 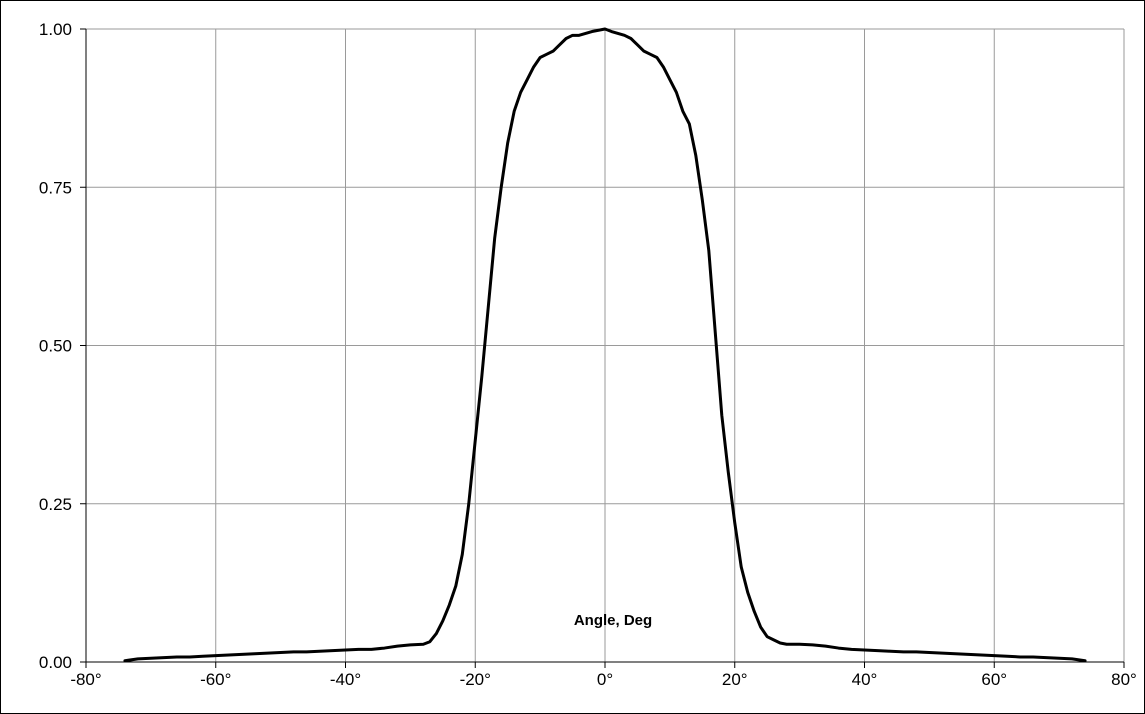 What do you see at coordinates (994, 679) in the screenshot?
I see `x-tick-label: 60°` at bounding box center [994, 679].